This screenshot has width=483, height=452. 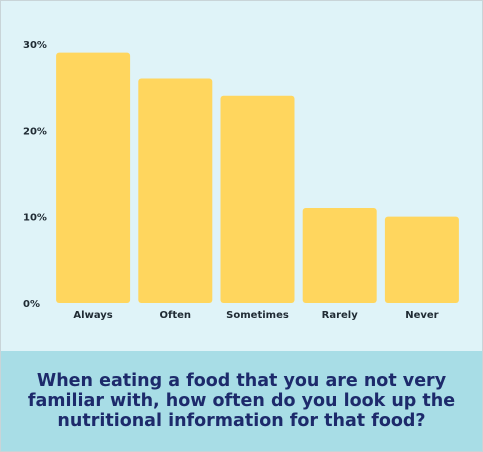 I want to click on y-tick-label: 20%, so click(x=35, y=131).